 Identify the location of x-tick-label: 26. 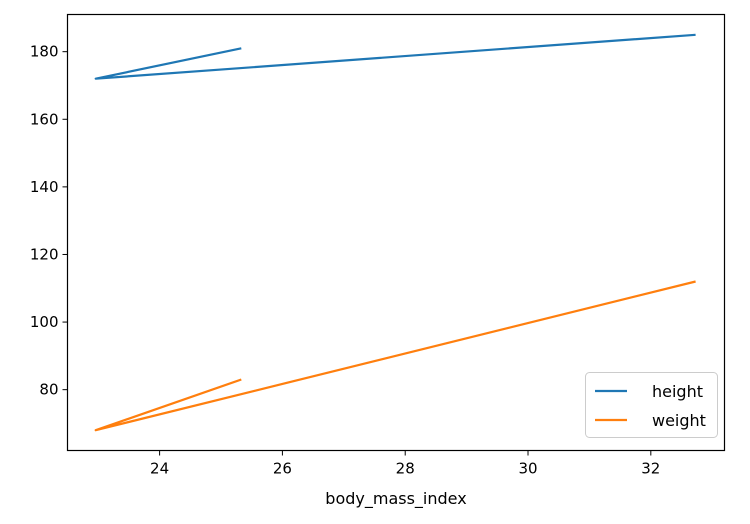
(282, 469).